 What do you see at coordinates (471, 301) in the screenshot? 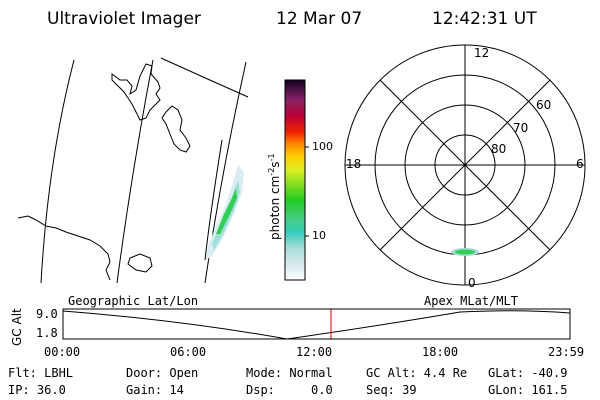
I see `timeline-right-label: Apex MLat/MLT` at bounding box center [471, 301].